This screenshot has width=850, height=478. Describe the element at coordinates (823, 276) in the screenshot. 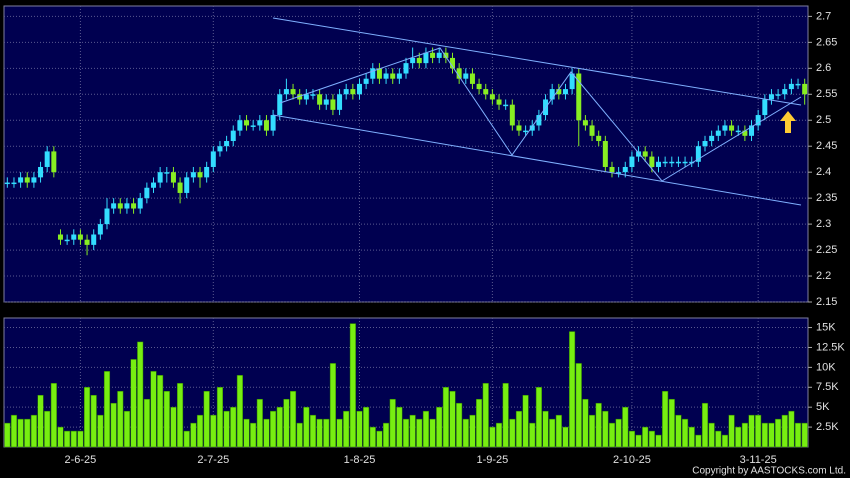

I see `y-tick-label: 2.2` at that location.